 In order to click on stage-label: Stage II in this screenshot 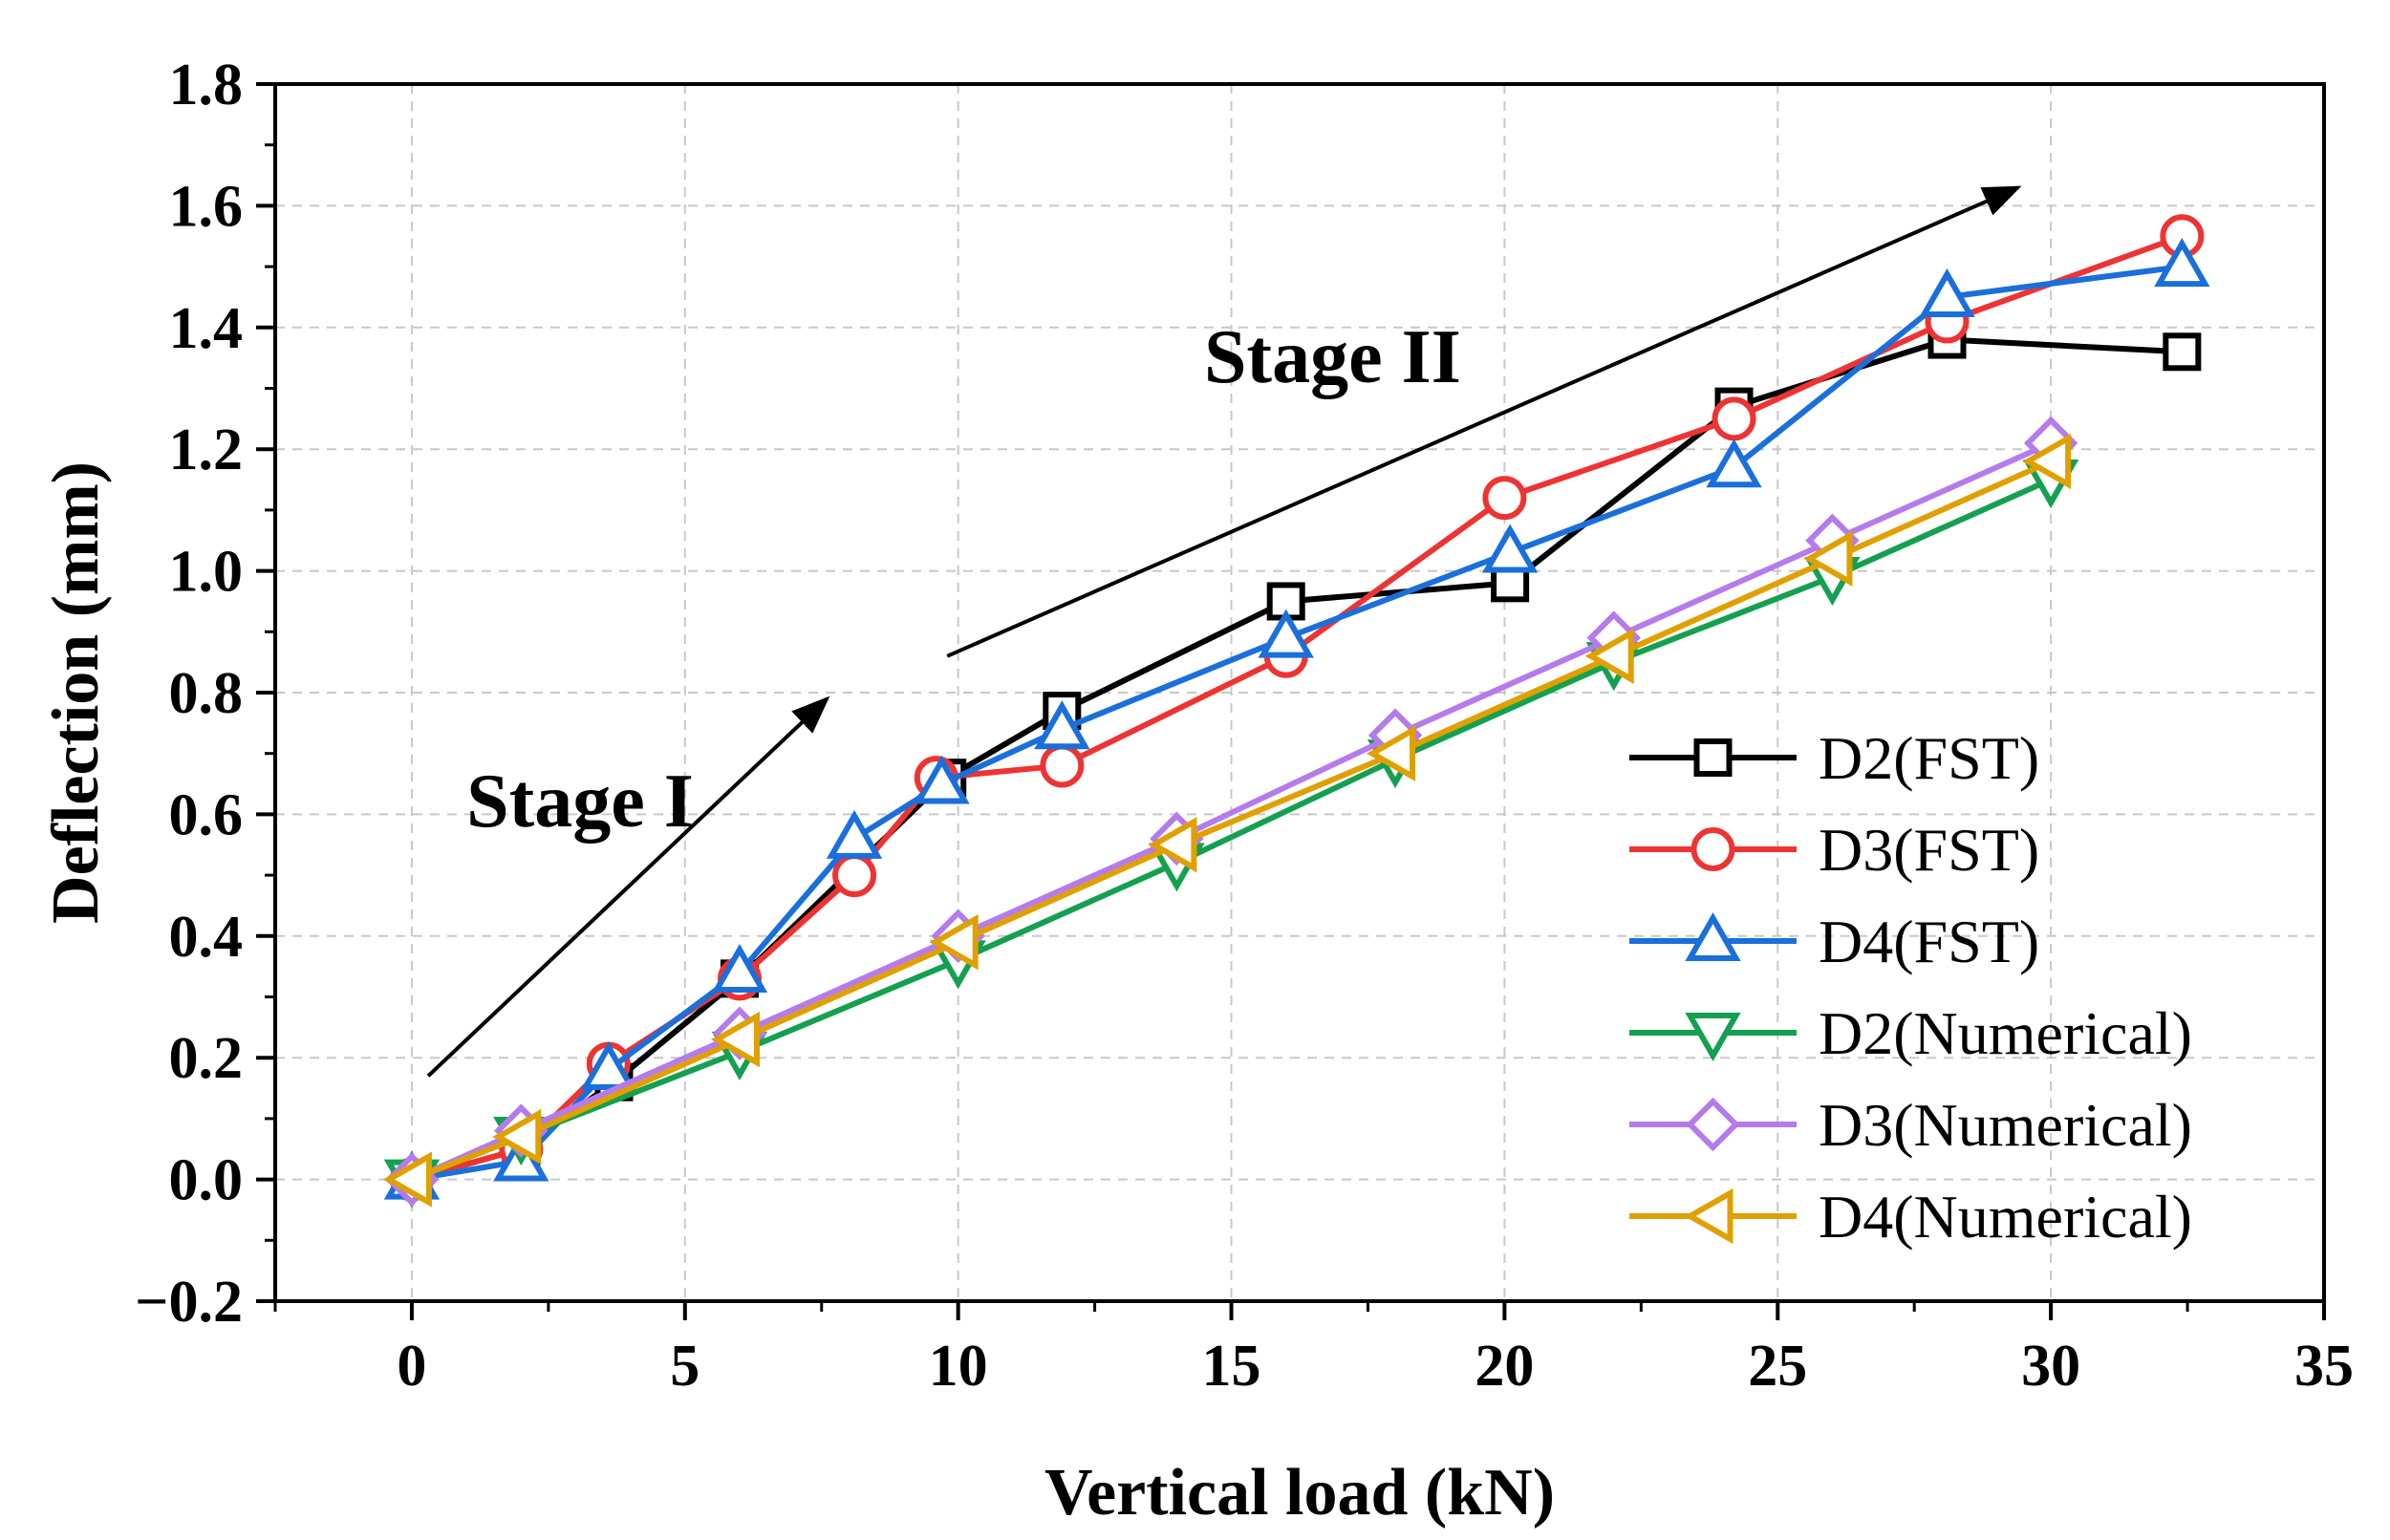, I will do `click(1332, 357)`.